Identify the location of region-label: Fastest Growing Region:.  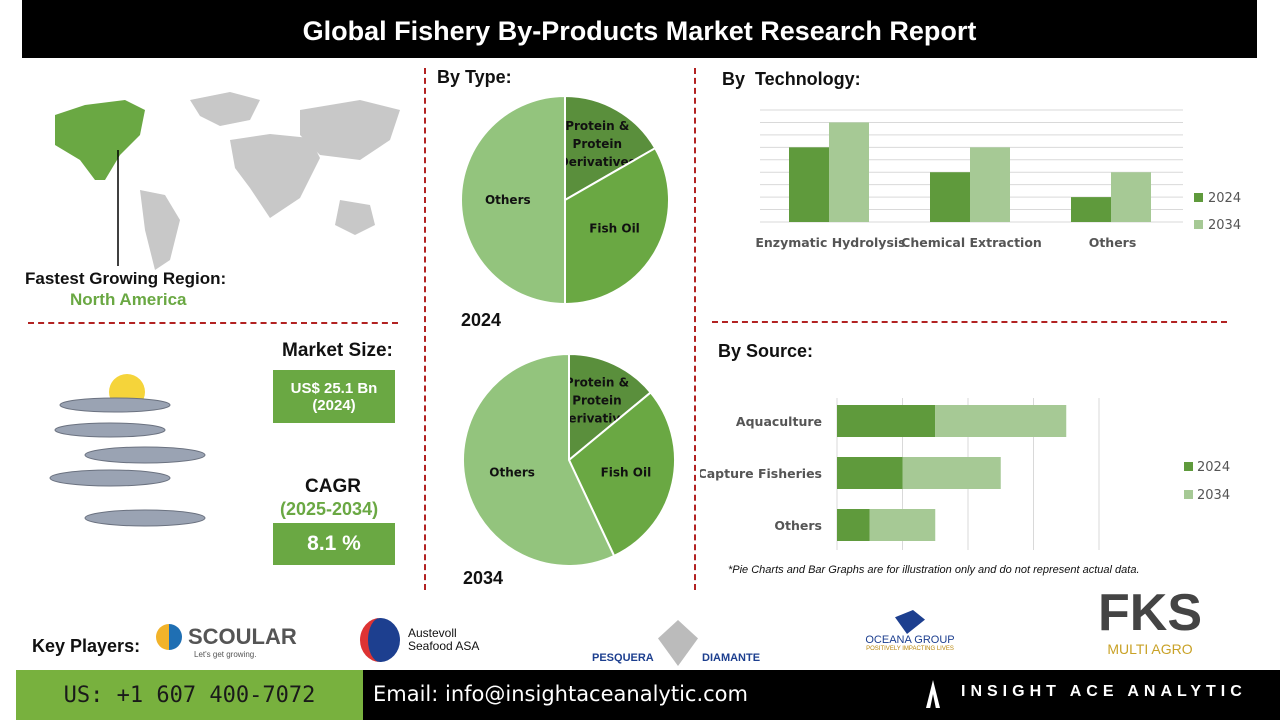
(126, 278).